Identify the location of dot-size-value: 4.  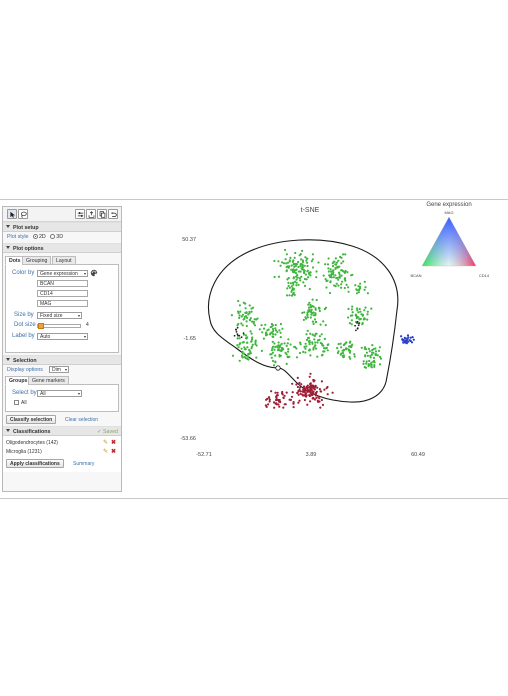
(87, 325).